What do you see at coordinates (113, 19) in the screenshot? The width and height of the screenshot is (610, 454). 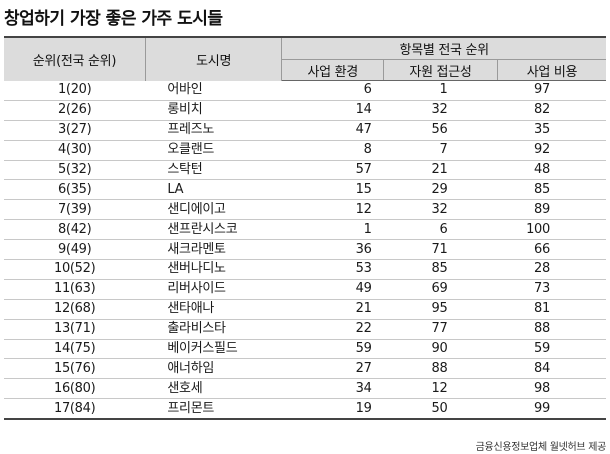 I see `page-title: 창업하기 가장 좋은 가주 도시들` at bounding box center [113, 19].